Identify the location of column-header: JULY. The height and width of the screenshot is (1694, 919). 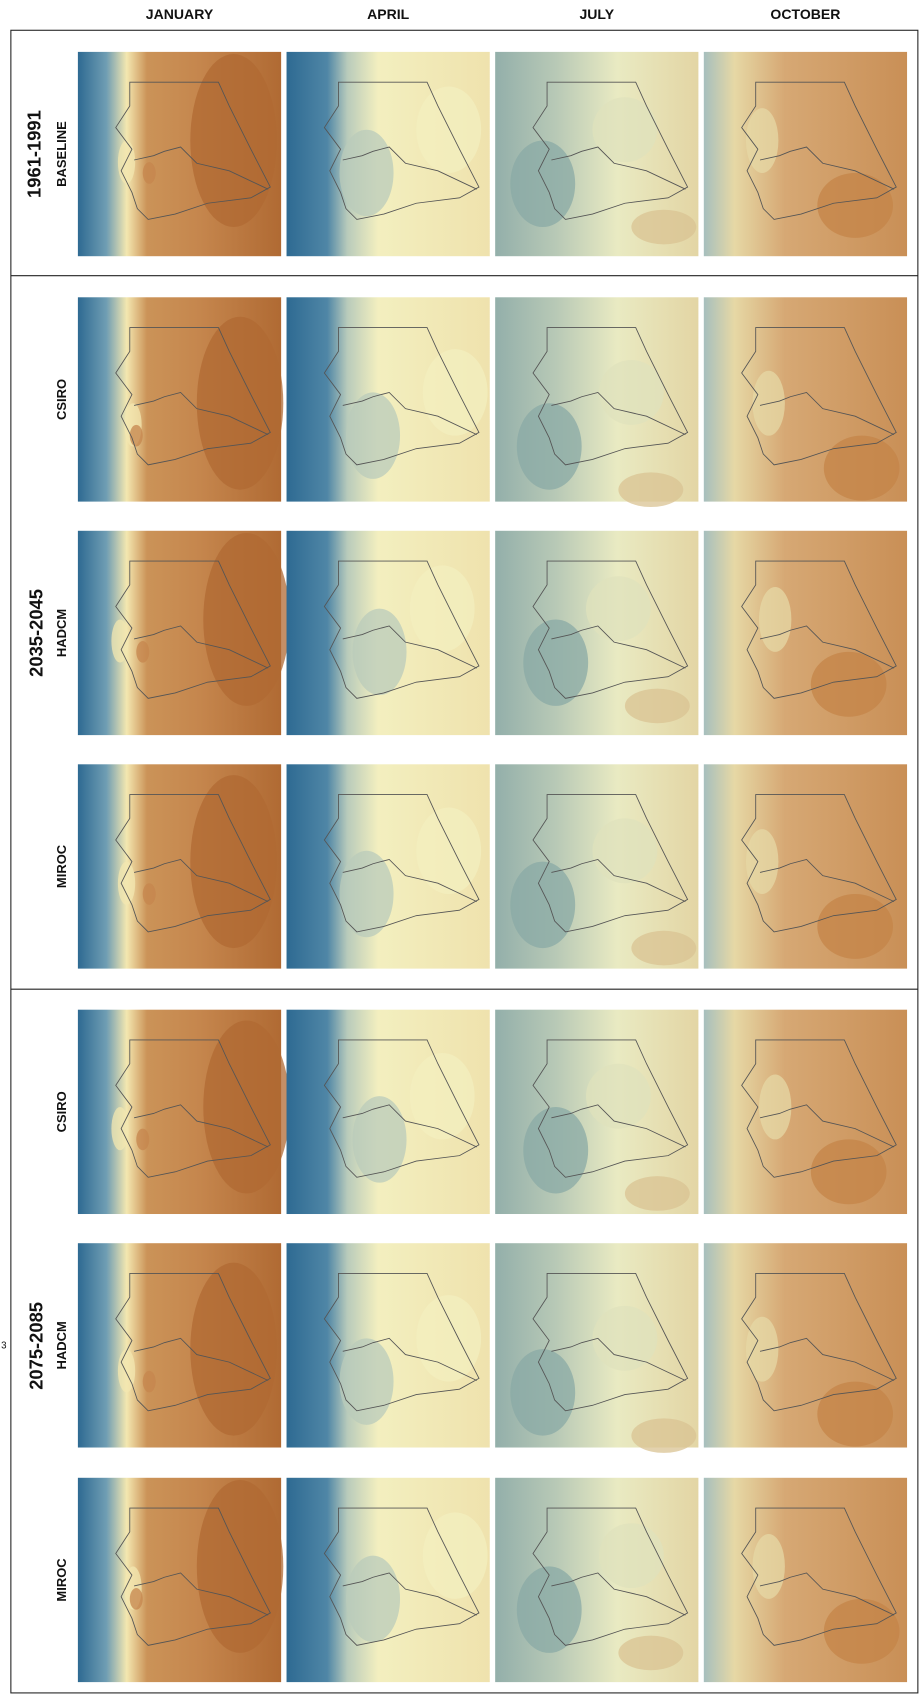
(596, 14).